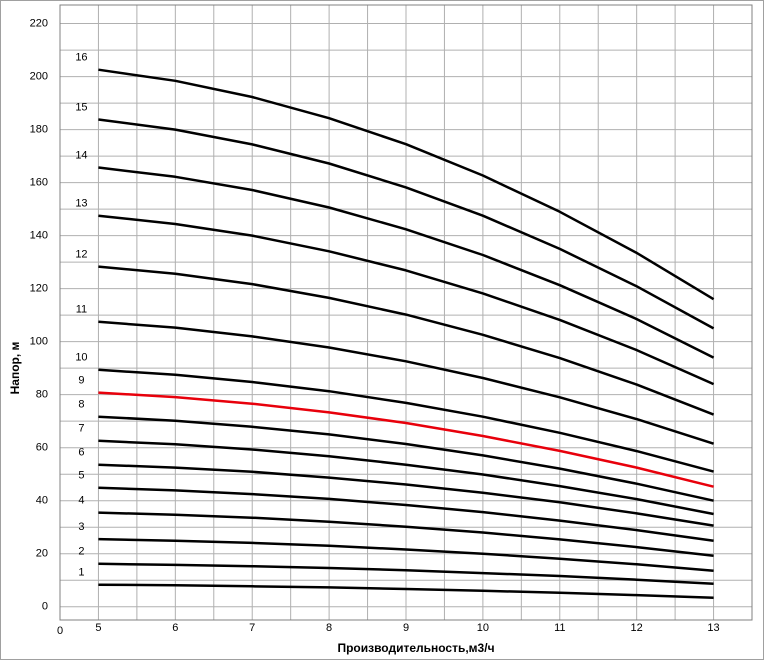  What do you see at coordinates (98, 628) in the screenshot?
I see `x-tick-label: 5` at bounding box center [98, 628].